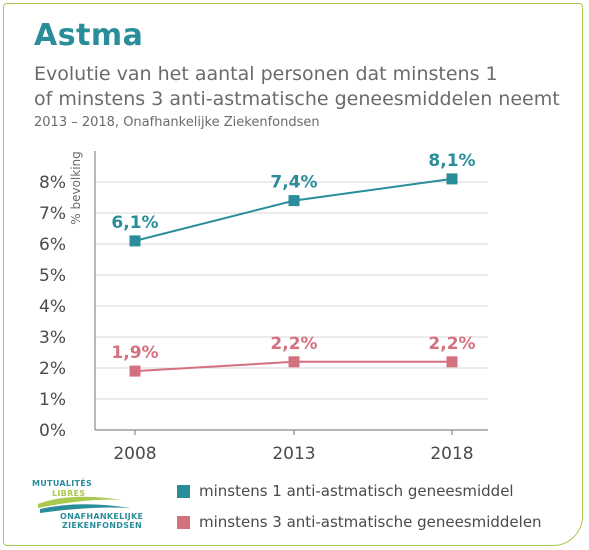 This screenshot has height=550, width=589. I want to click on legend-label-series-1: minstens 1 anti-astmatisch geneesmiddel, so click(356, 491).